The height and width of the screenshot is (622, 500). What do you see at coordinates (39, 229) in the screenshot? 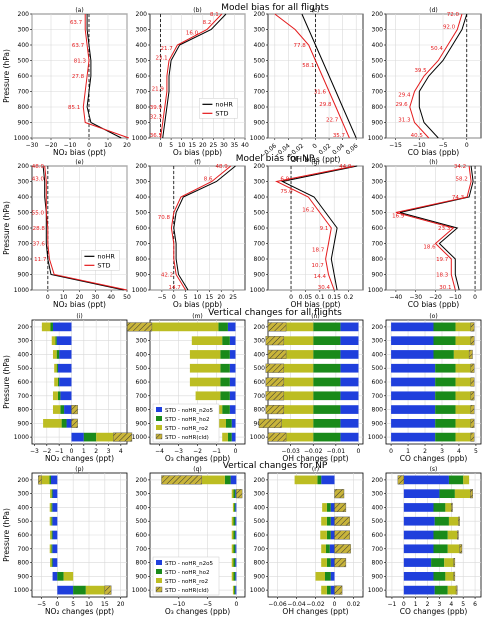
I see `data-label: 28.8` at bounding box center [39, 229].